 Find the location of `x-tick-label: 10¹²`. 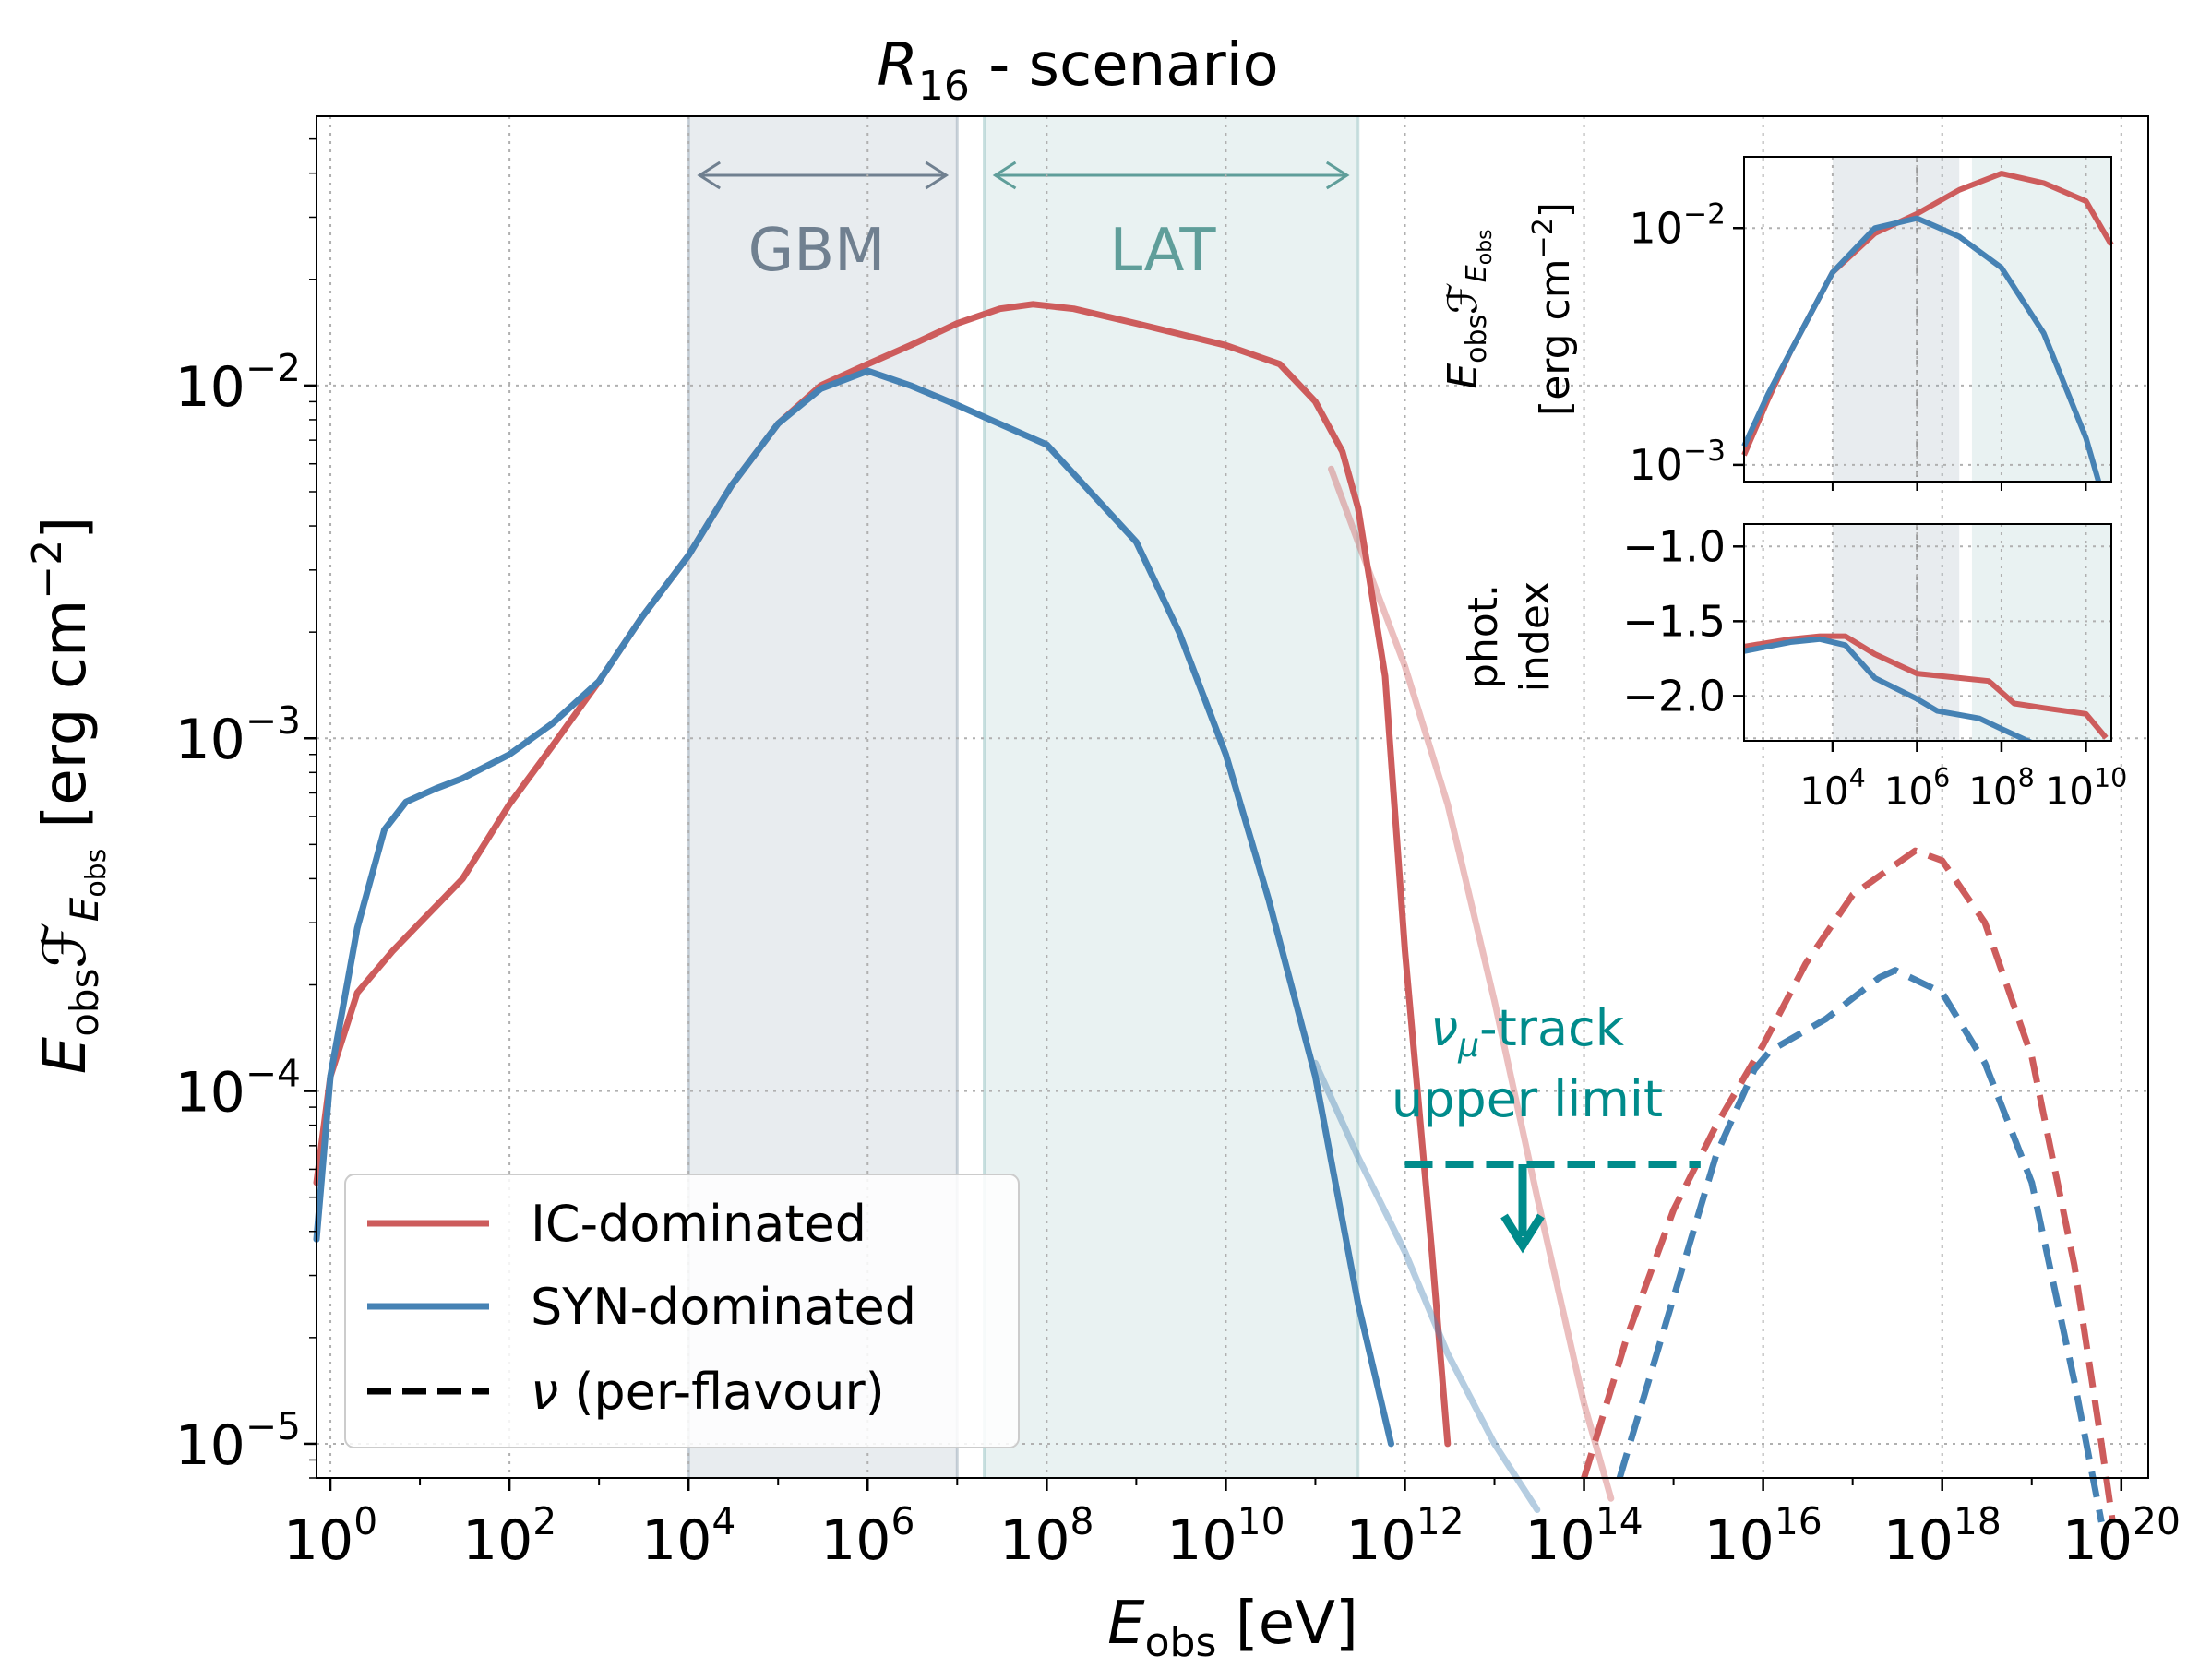

x-tick-label: 10¹² is located at coordinates (1404, 1536).